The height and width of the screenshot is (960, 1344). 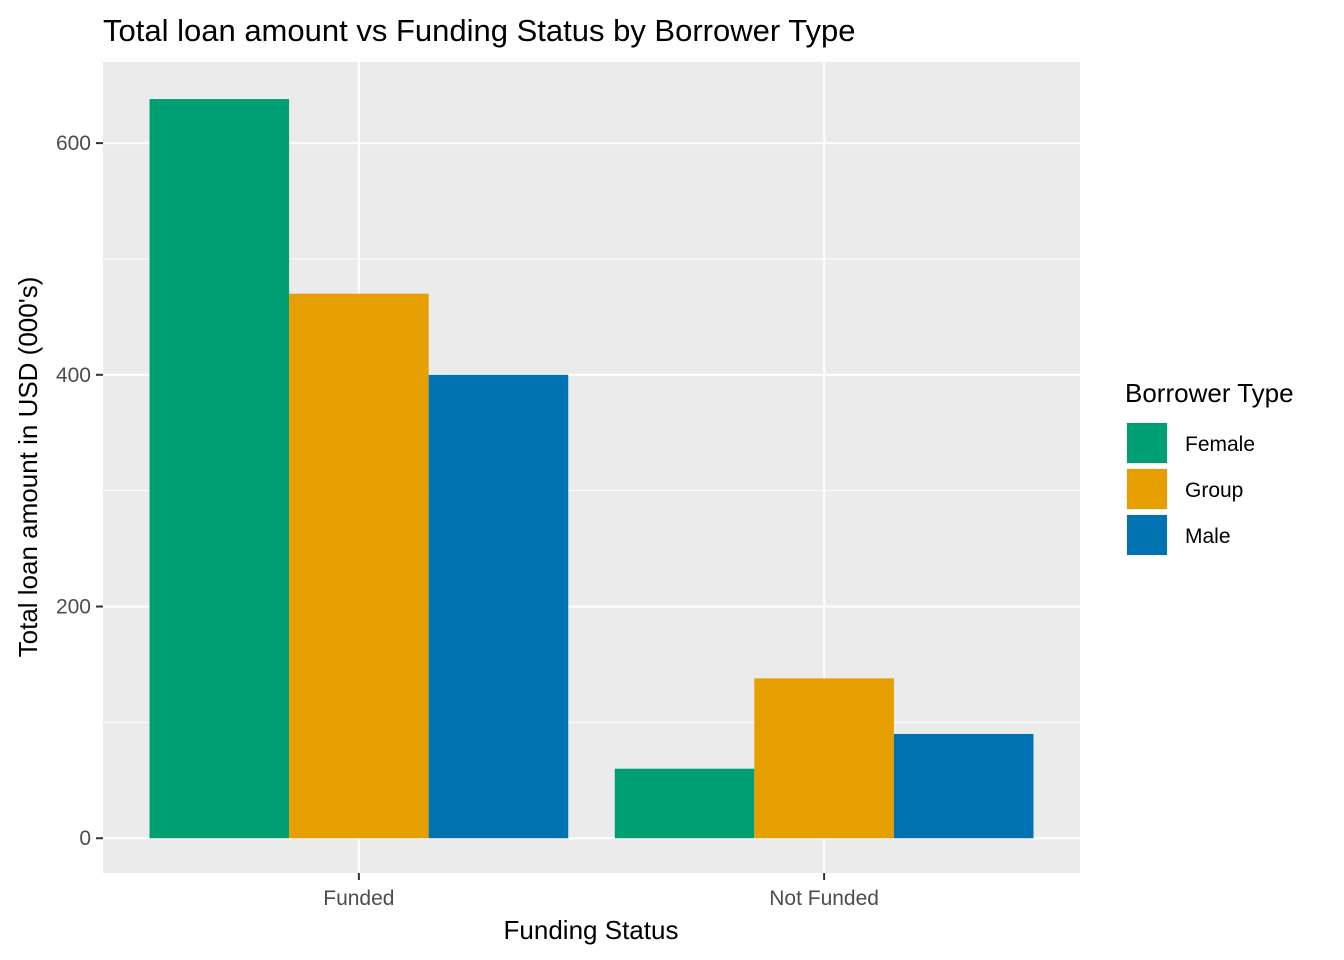 I want to click on legend: Borrower Type Female Group Male, so click(x=1209, y=467).